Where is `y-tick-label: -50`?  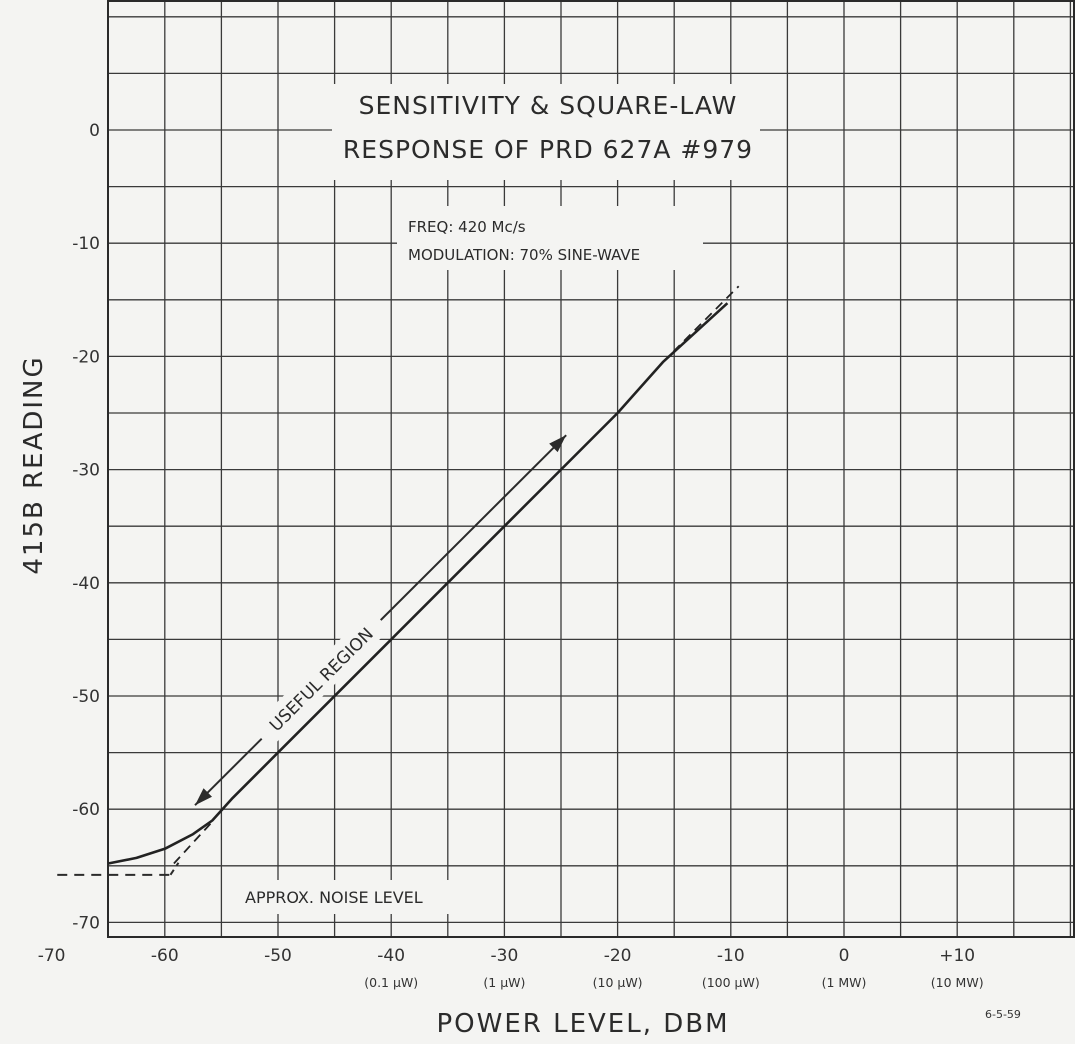
y-tick-label: -50 is located at coordinates (86, 697).